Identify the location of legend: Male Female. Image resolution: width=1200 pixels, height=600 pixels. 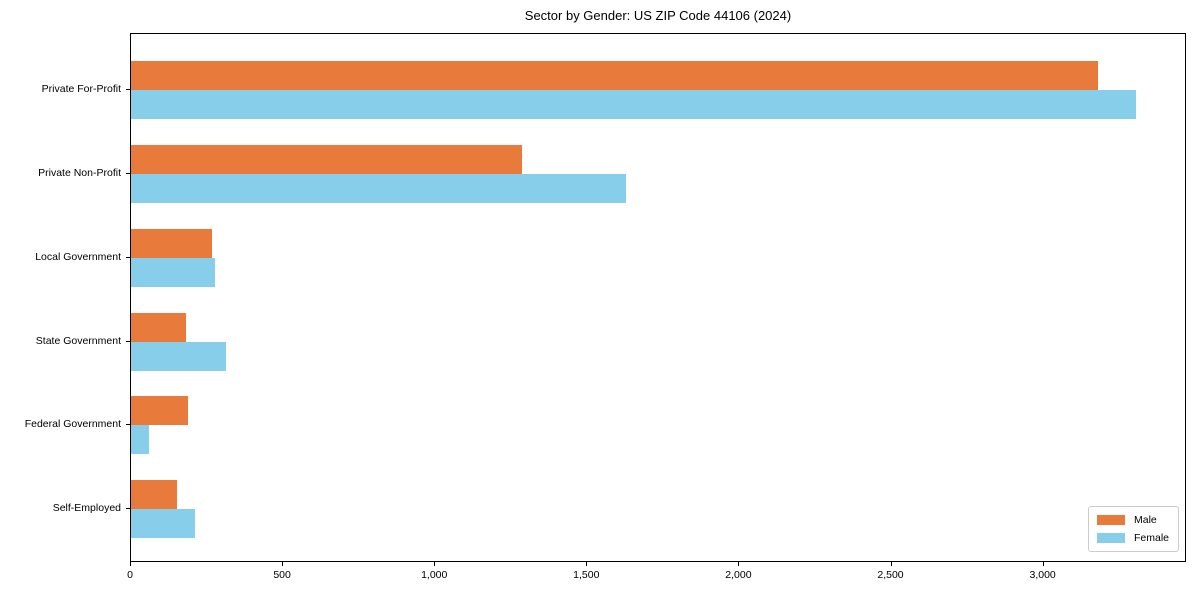
(1133, 529).